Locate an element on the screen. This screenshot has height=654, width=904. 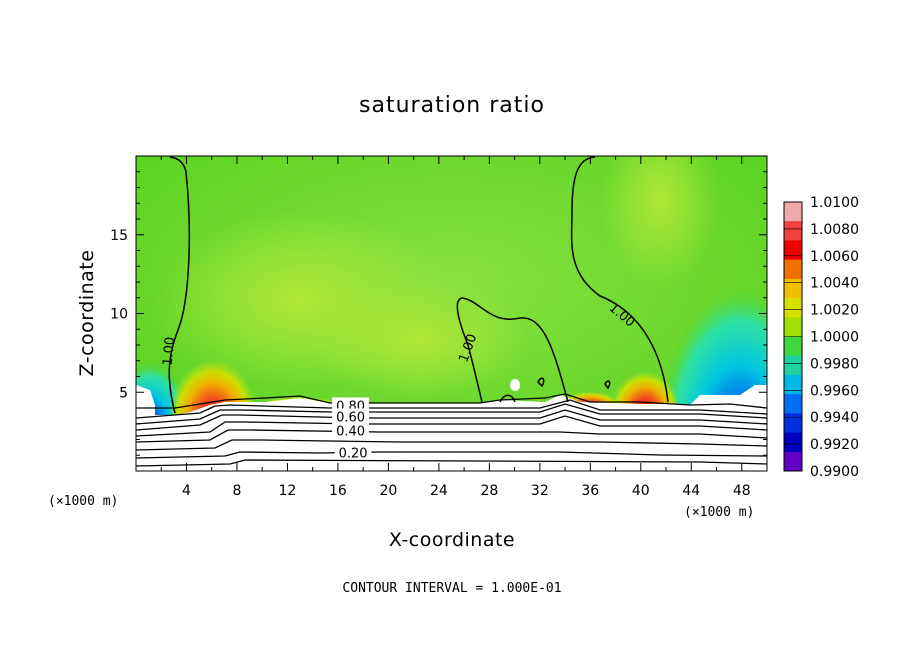
contour-label-text: 1.00 is located at coordinates (169, 351).